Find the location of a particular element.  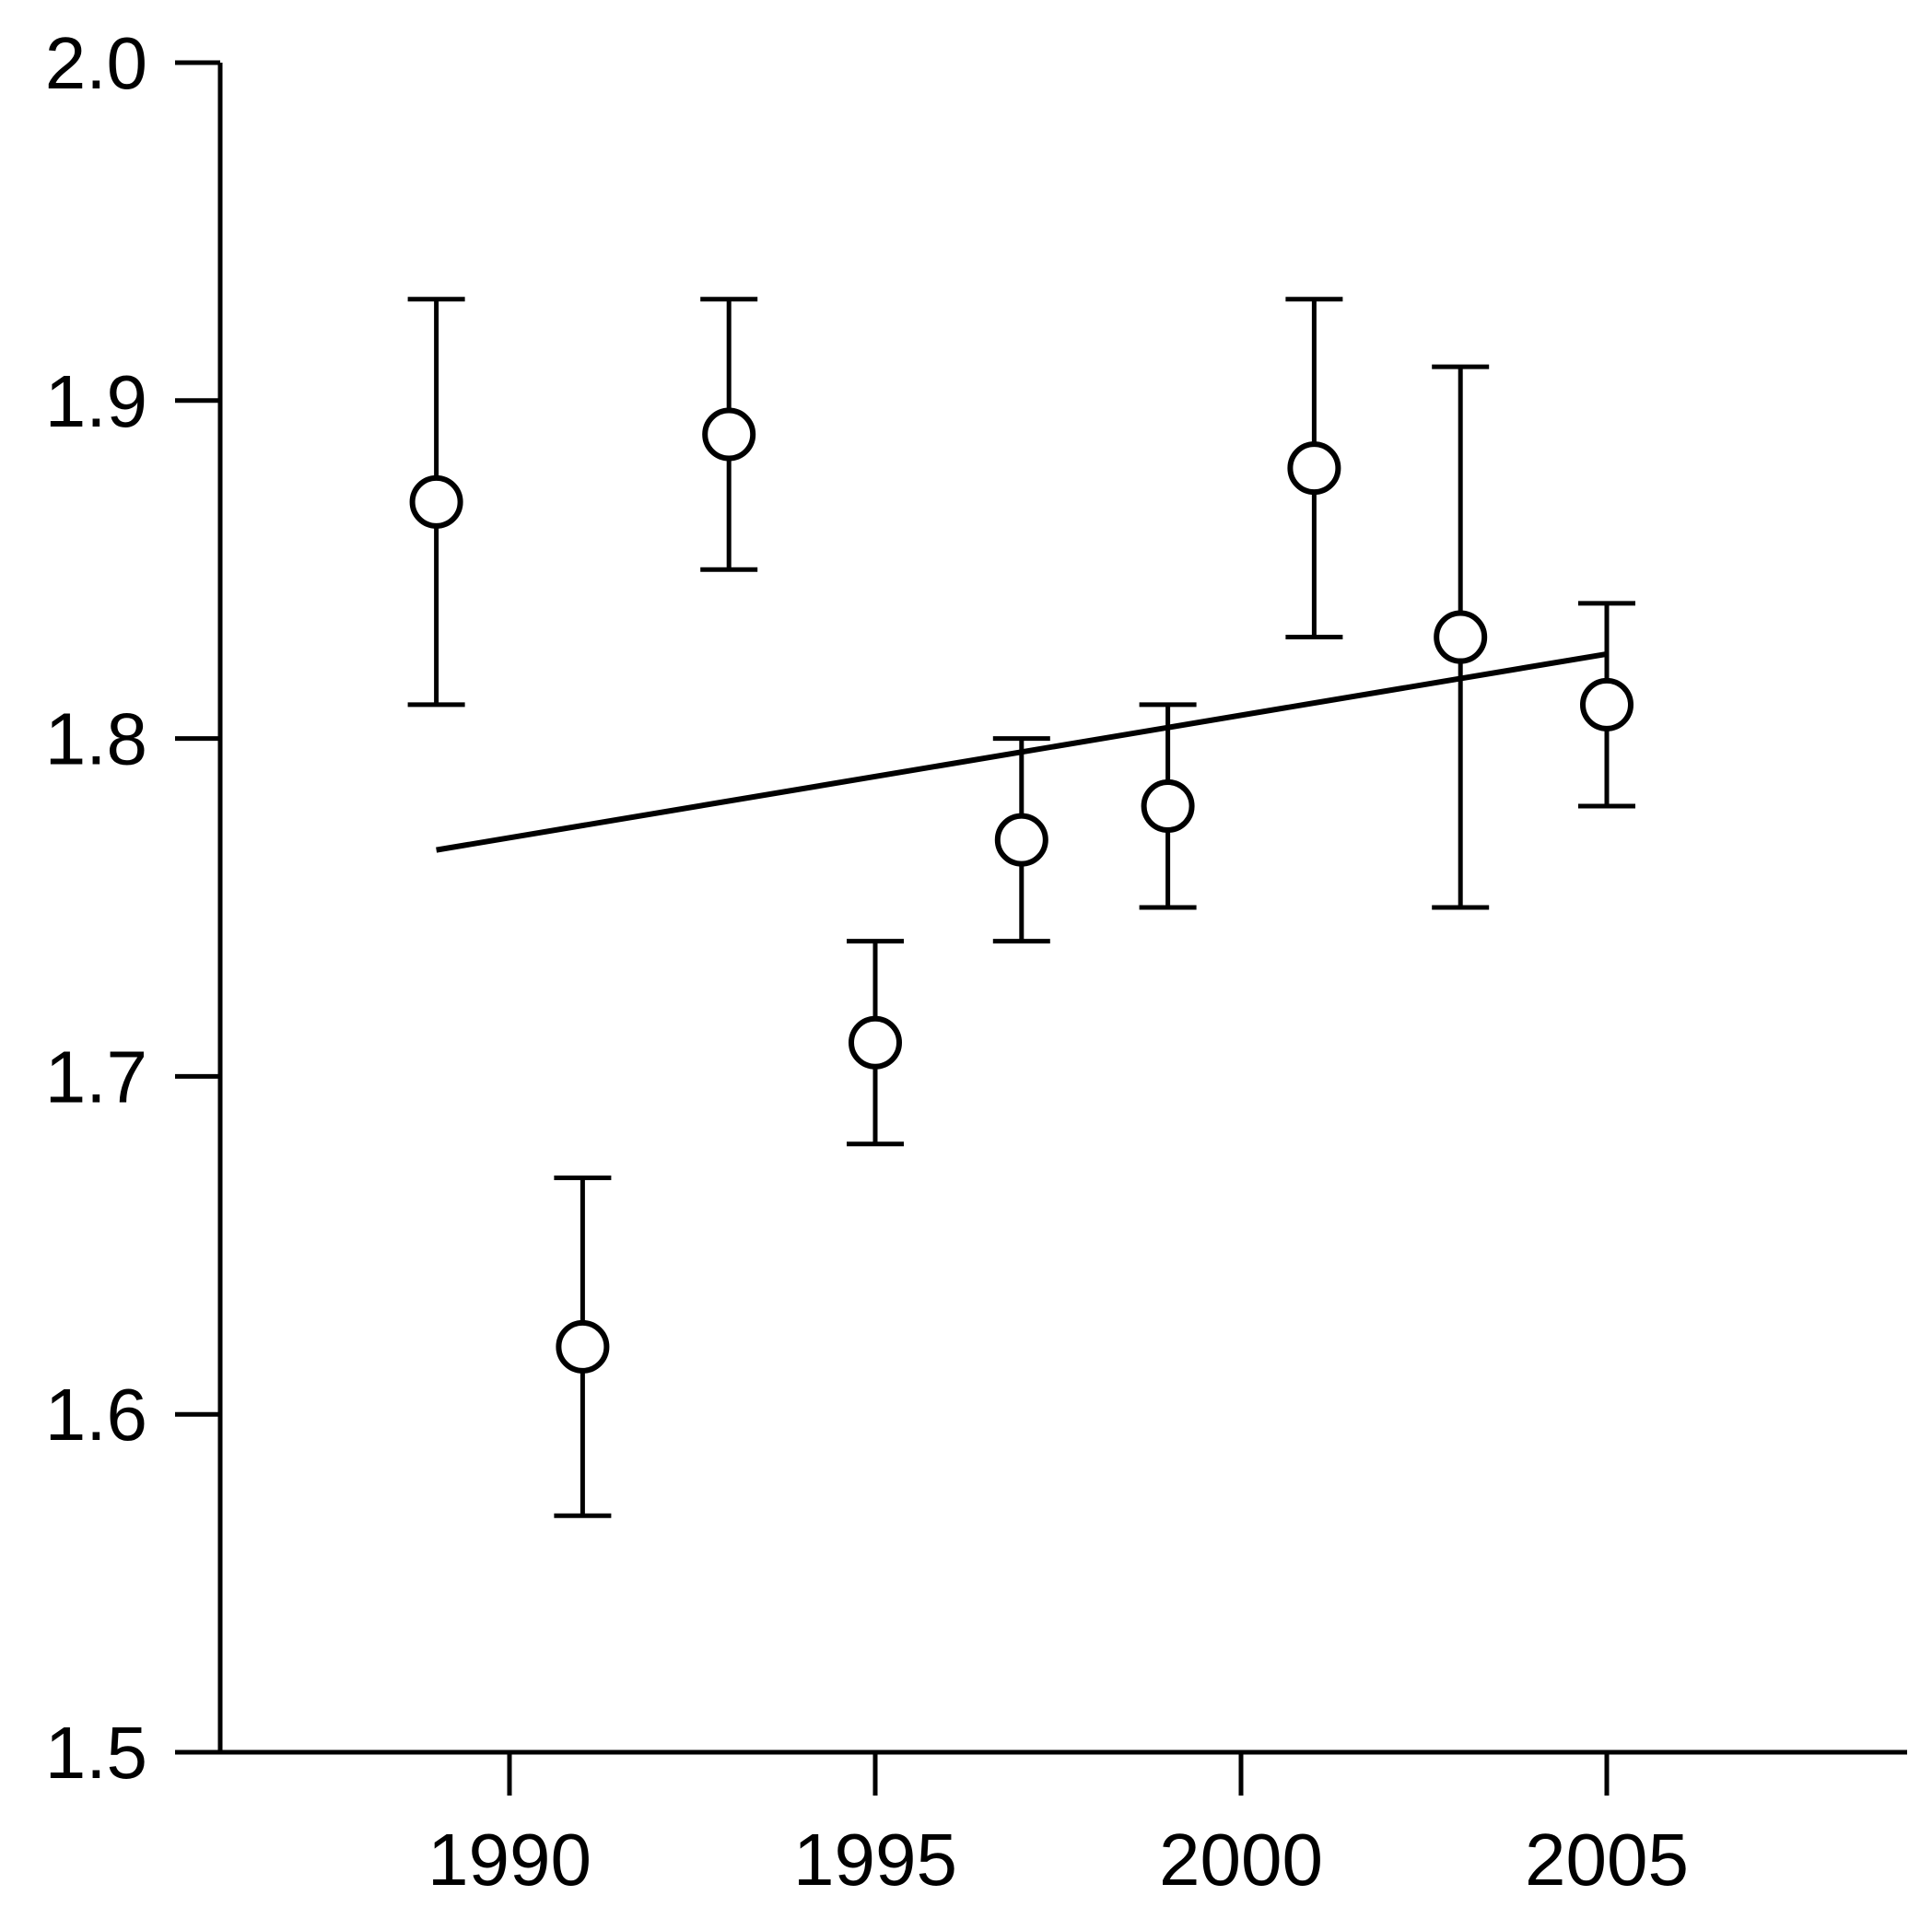

y-tick-label: 1.8 is located at coordinates (96, 739).